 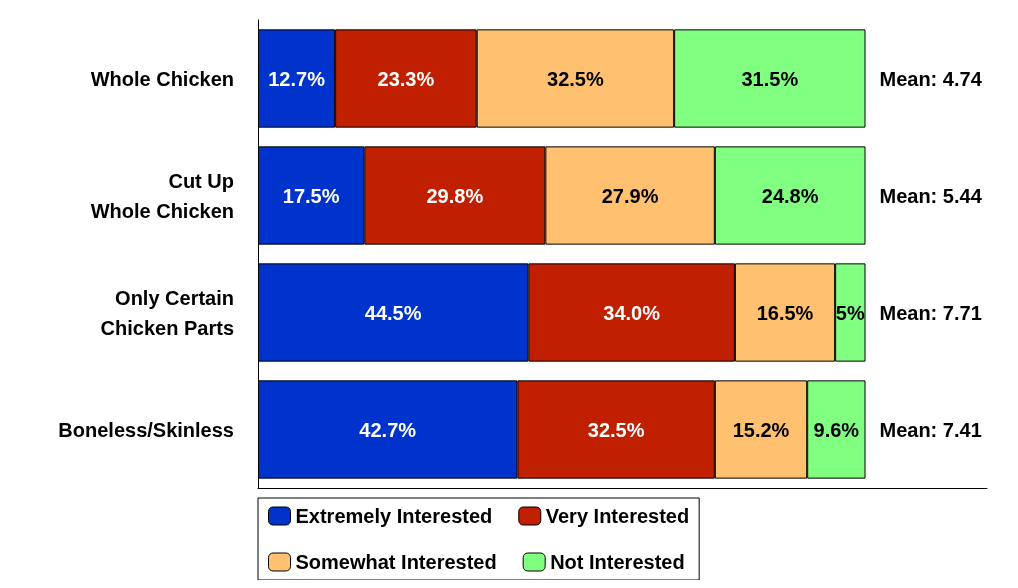 I want to click on legend-label: Not Interested, so click(x=617, y=562).